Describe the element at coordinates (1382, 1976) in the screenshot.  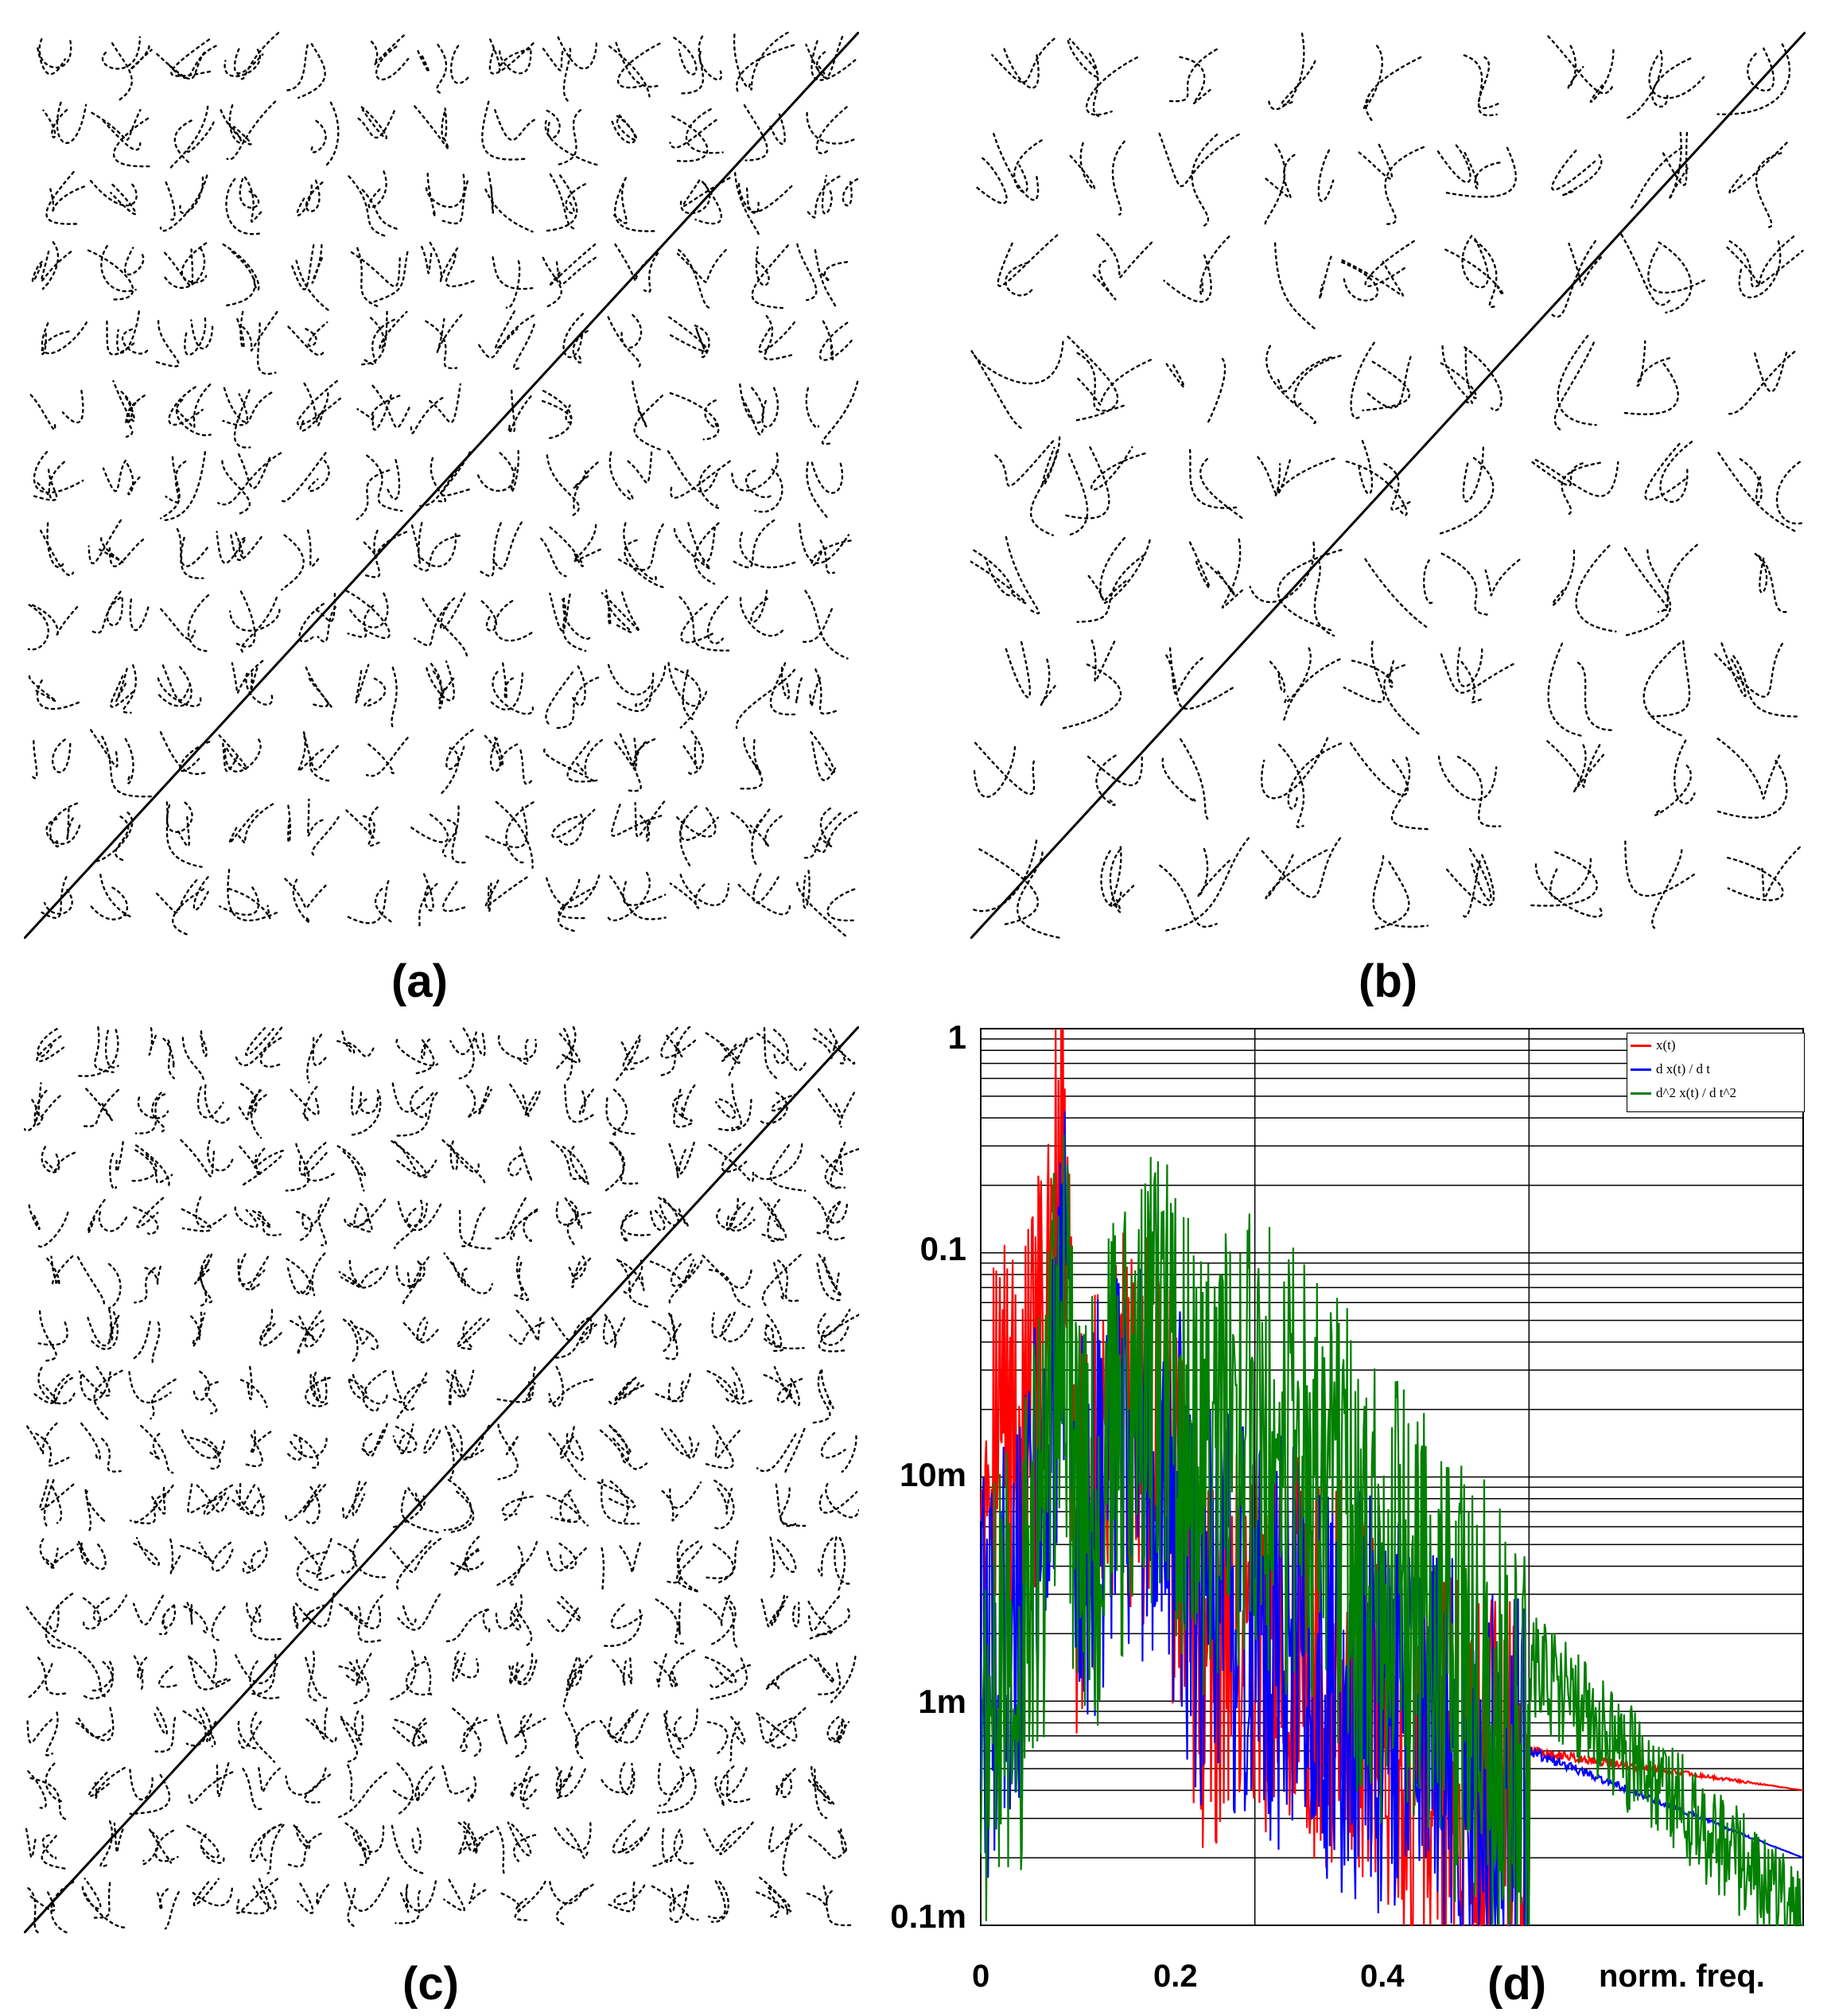
I see `x-tick-label: 0.4` at that location.